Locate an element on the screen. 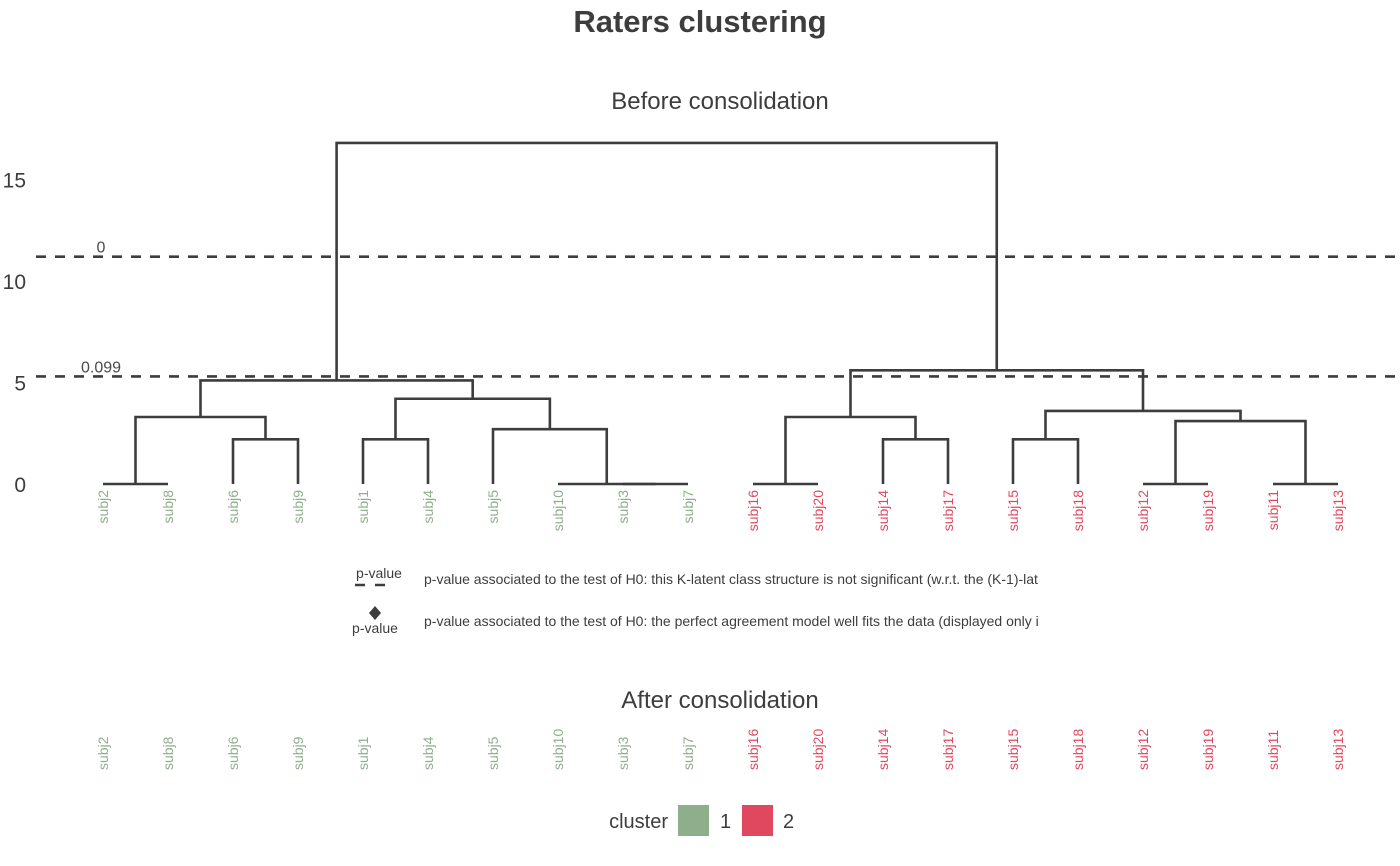  leaf-label-after: subj6 is located at coordinates (233, 753).